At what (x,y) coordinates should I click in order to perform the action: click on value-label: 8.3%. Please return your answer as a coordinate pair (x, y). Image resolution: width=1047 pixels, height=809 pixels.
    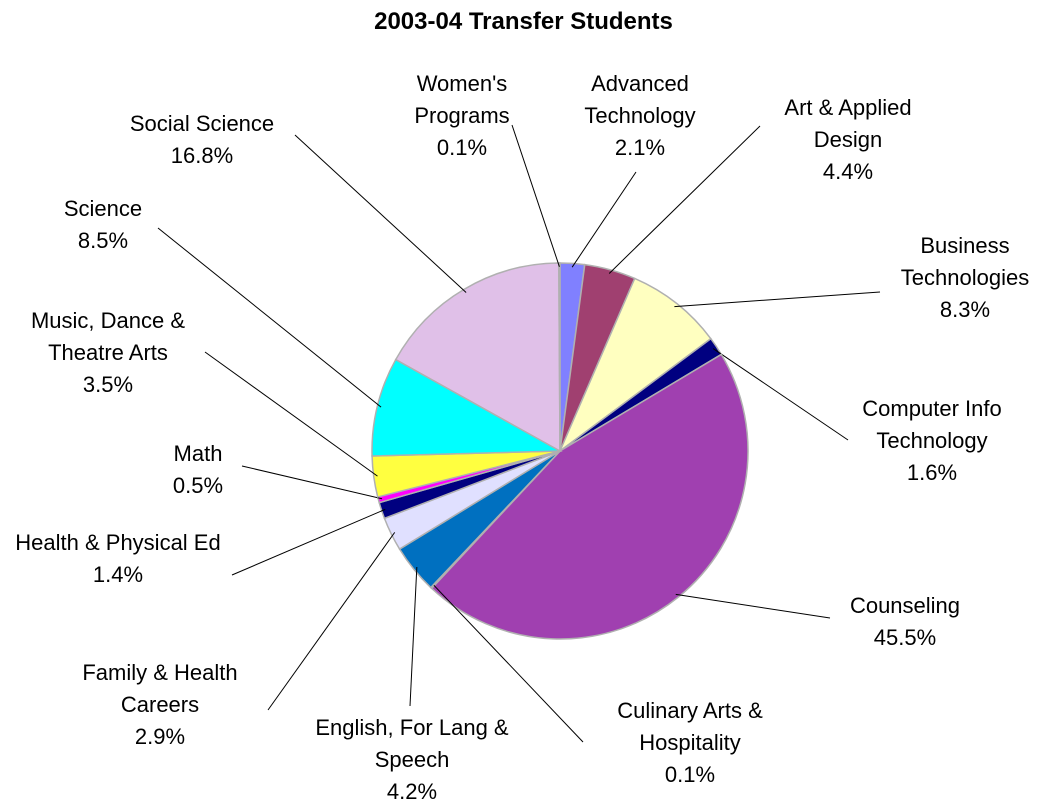
    Looking at the image, I should click on (965, 309).